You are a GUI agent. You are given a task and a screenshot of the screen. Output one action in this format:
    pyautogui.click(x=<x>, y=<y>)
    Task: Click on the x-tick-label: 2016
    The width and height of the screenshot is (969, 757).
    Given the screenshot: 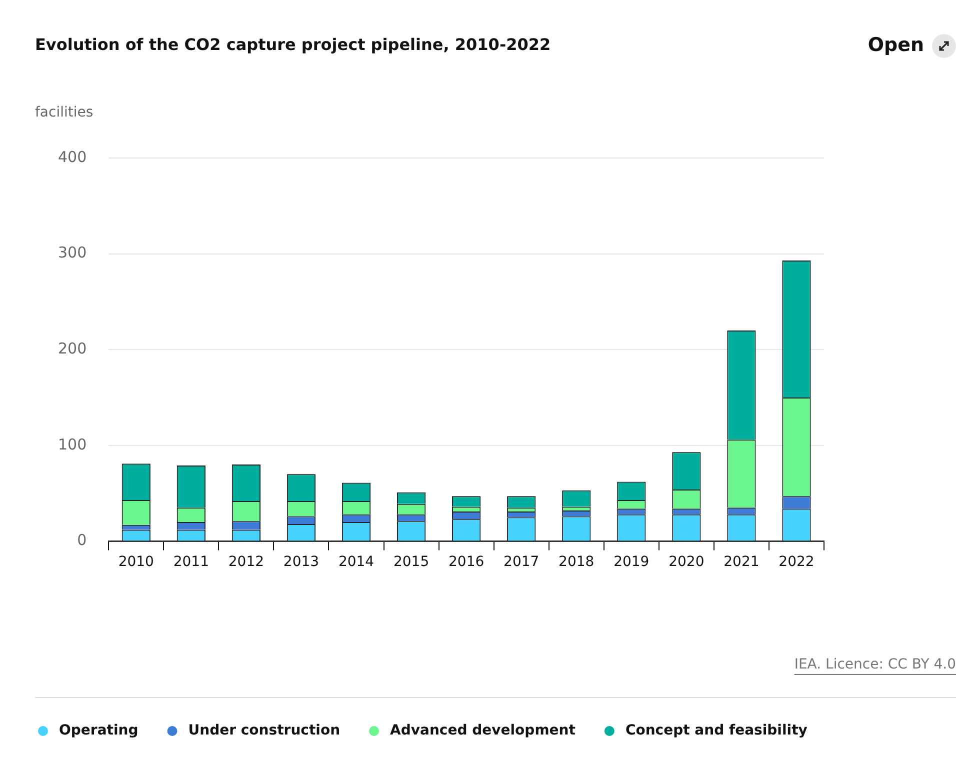 What is the action you would take?
    pyautogui.click(x=466, y=562)
    